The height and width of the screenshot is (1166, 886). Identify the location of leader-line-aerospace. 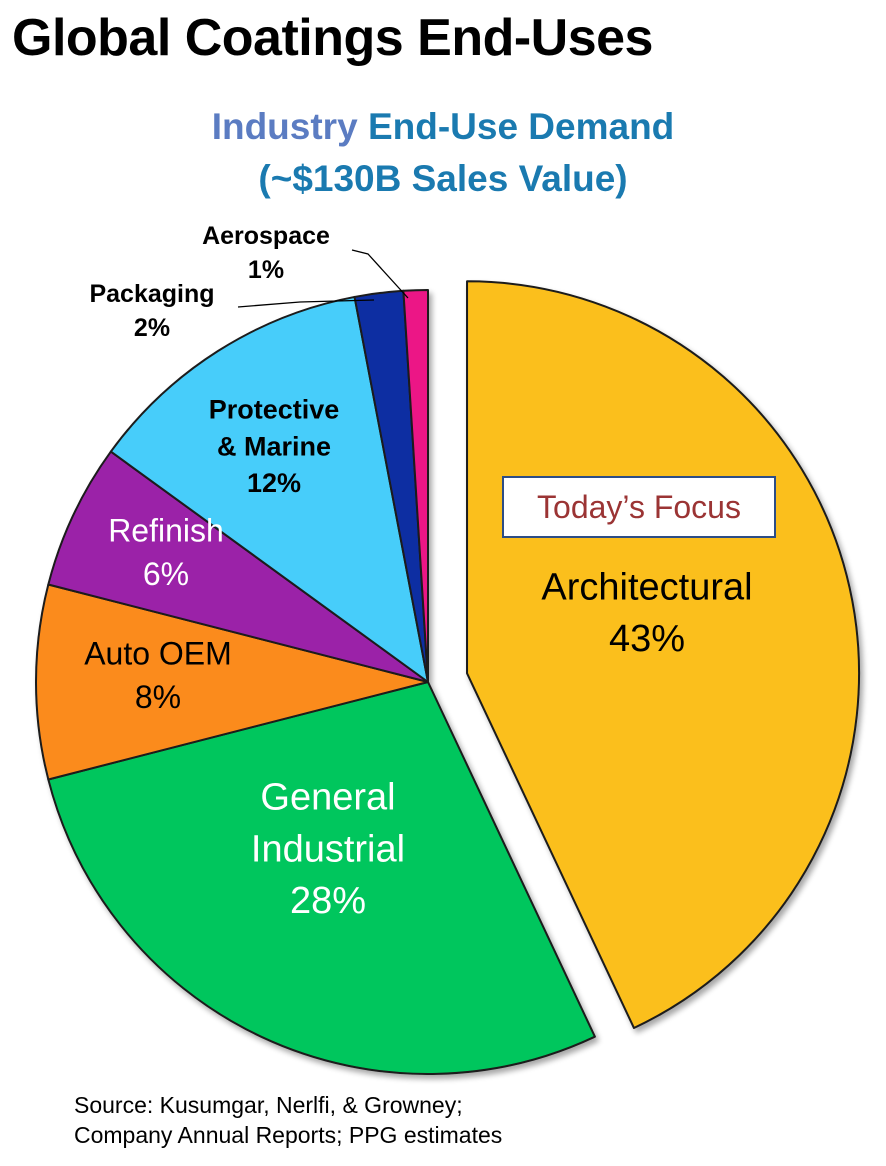
(380, 274).